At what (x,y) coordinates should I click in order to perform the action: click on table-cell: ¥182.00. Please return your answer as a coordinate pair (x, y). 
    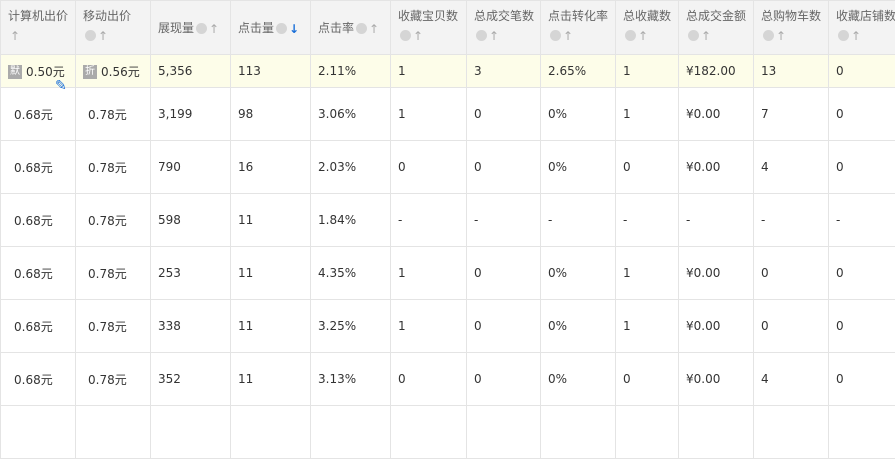
    Looking at the image, I should click on (716, 71).